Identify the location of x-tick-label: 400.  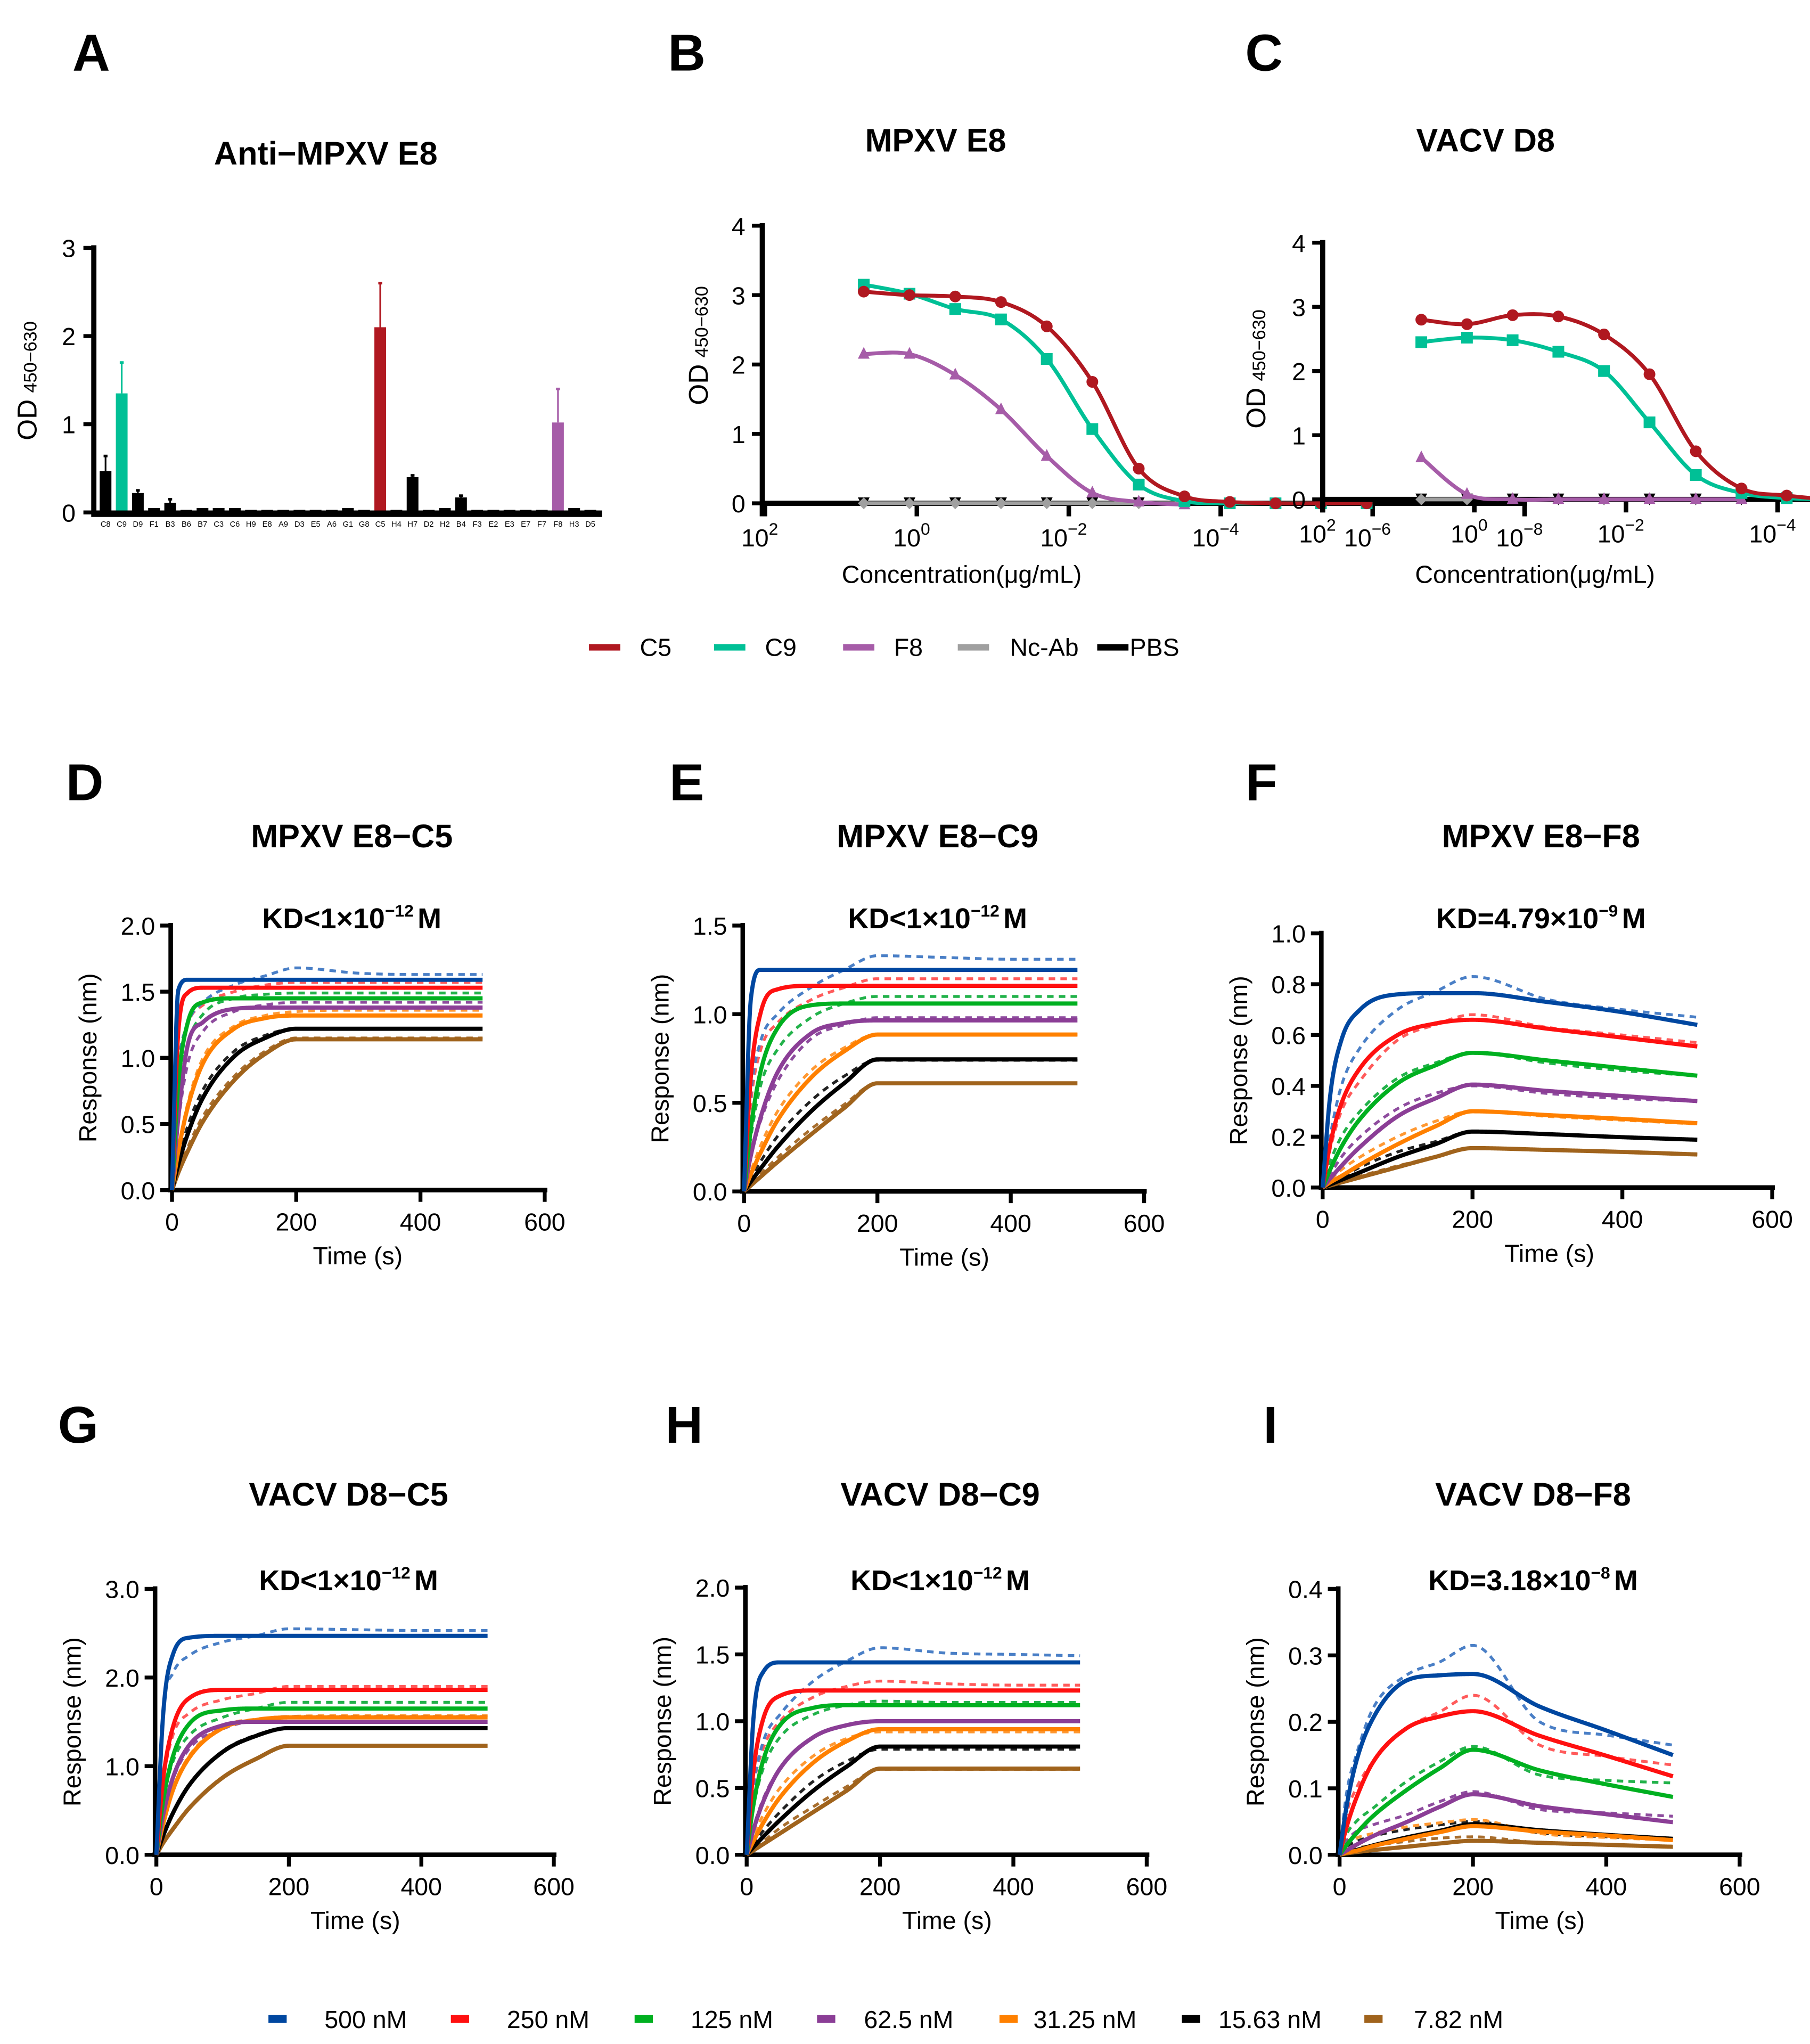
(1606, 1887).